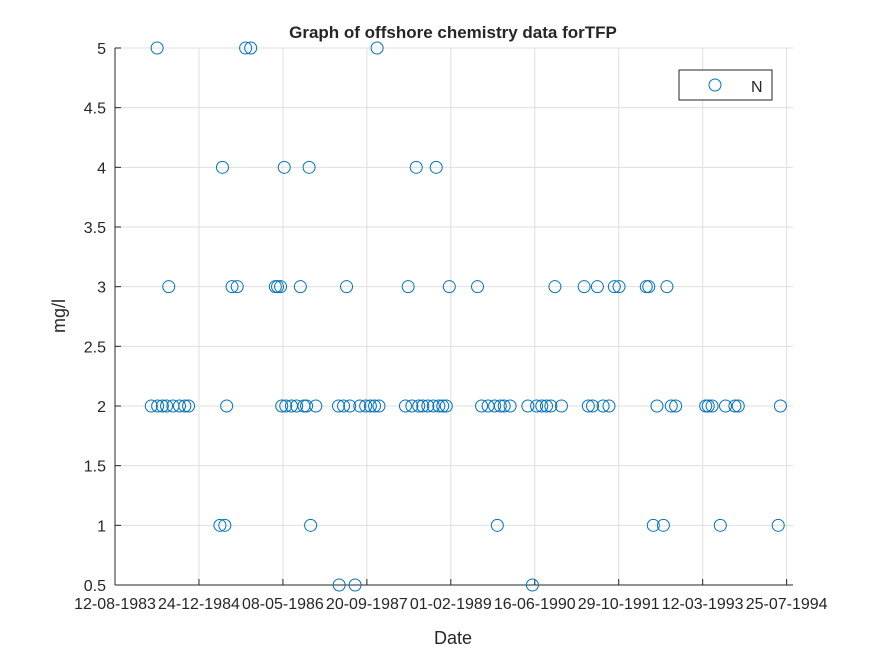 Image resolution: width=875 pixels, height=661 pixels. I want to click on x-tick-label: 08-05-1986, so click(283, 604).